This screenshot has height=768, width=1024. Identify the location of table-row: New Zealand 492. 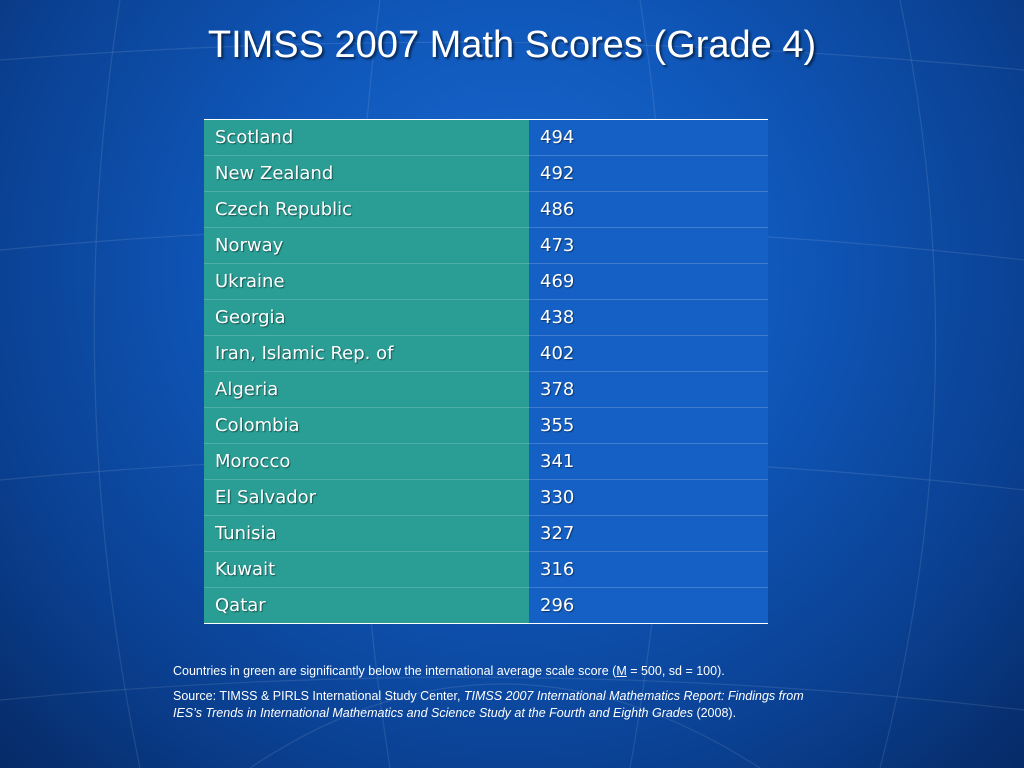
(486, 173).